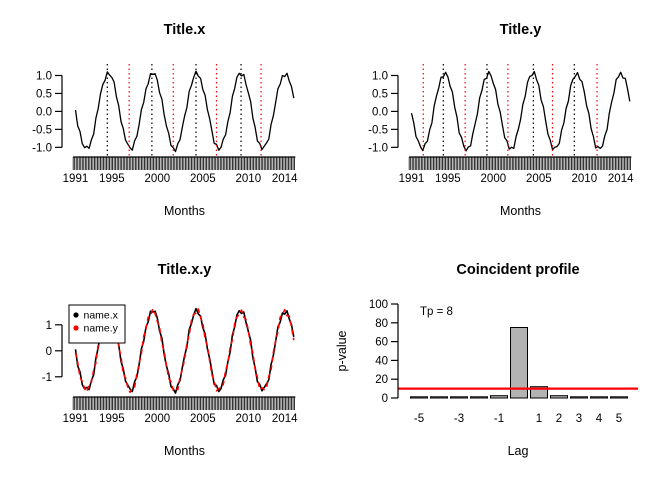  What do you see at coordinates (184, 111) in the screenshot?
I see `series-line-name.x` at bounding box center [184, 111].